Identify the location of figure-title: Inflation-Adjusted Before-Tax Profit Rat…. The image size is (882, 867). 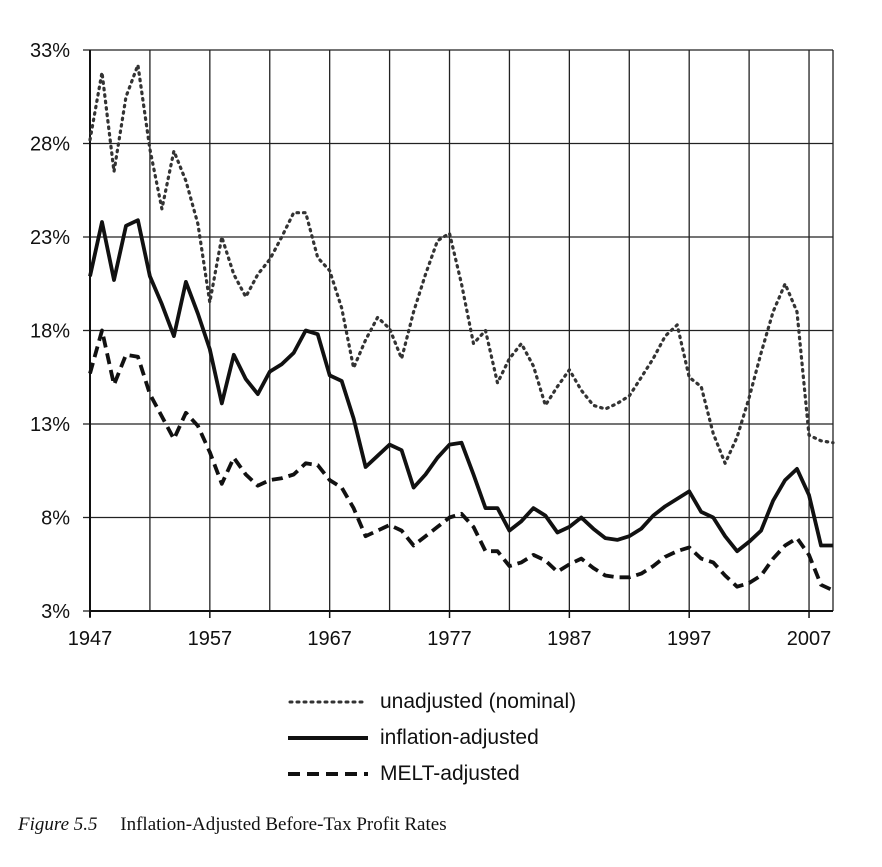
(283, 824).